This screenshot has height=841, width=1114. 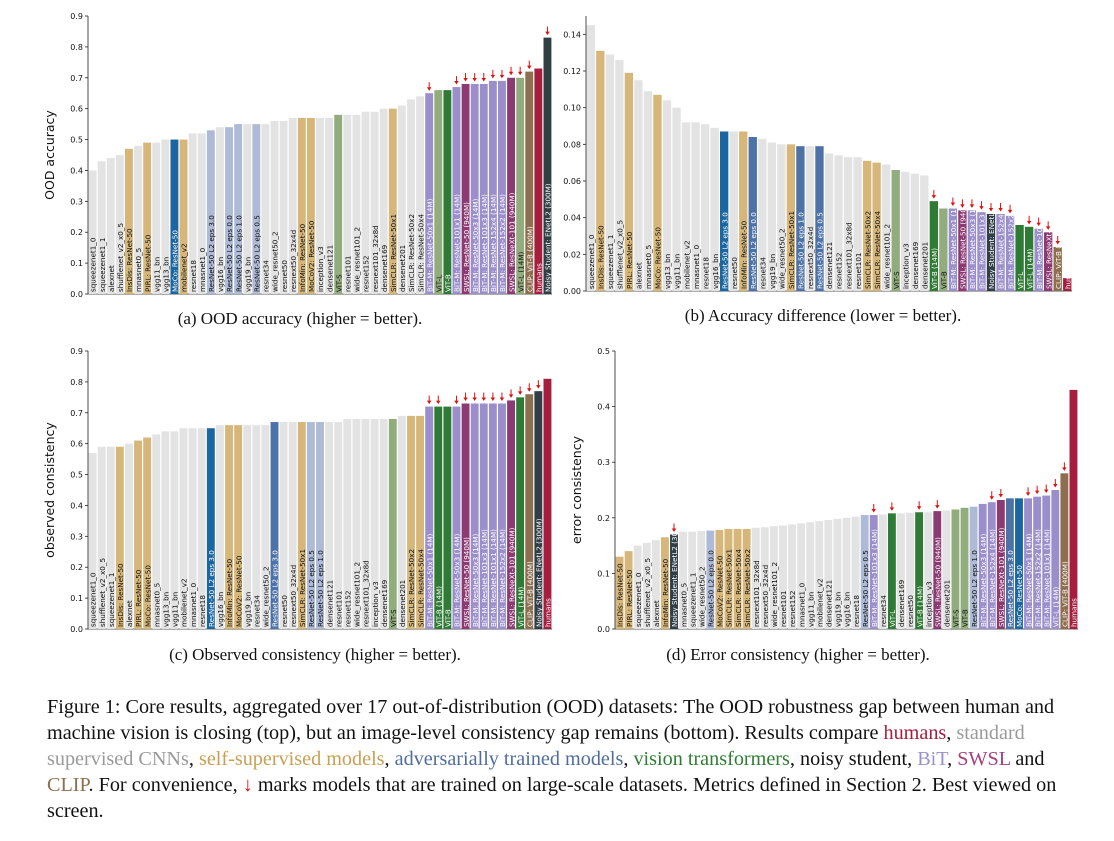 What do you see at coordinates (76, 505) in the screenshot?
I see `y-tick-label: 0.4` at bounding box center [76, 505].